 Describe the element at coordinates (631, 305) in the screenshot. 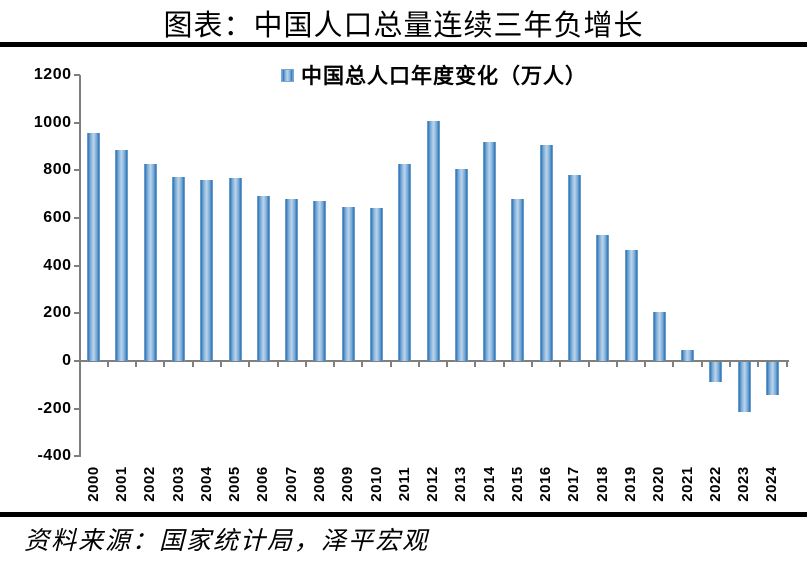

I see `bar-2019` at that location.